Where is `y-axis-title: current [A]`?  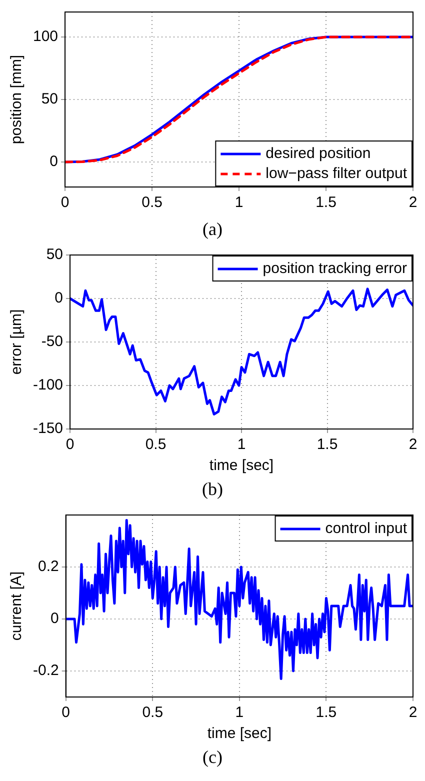 y-axis-title: current [A] is located at coordinates (17, 606).